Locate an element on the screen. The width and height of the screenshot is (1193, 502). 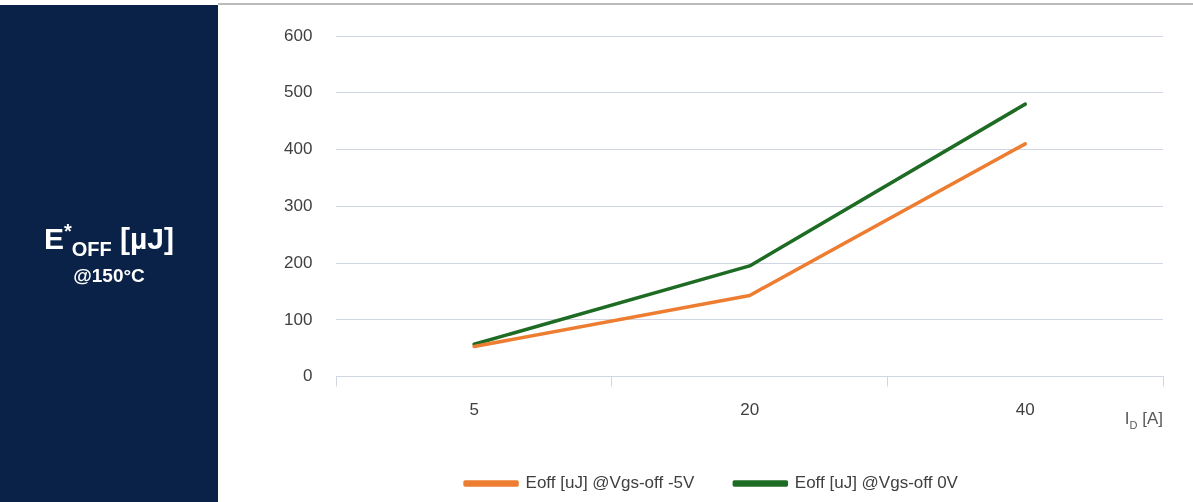
y-axis-title: E$^{*}$$_{OFF}$ [µJ] is located at coordinates (109, 240).